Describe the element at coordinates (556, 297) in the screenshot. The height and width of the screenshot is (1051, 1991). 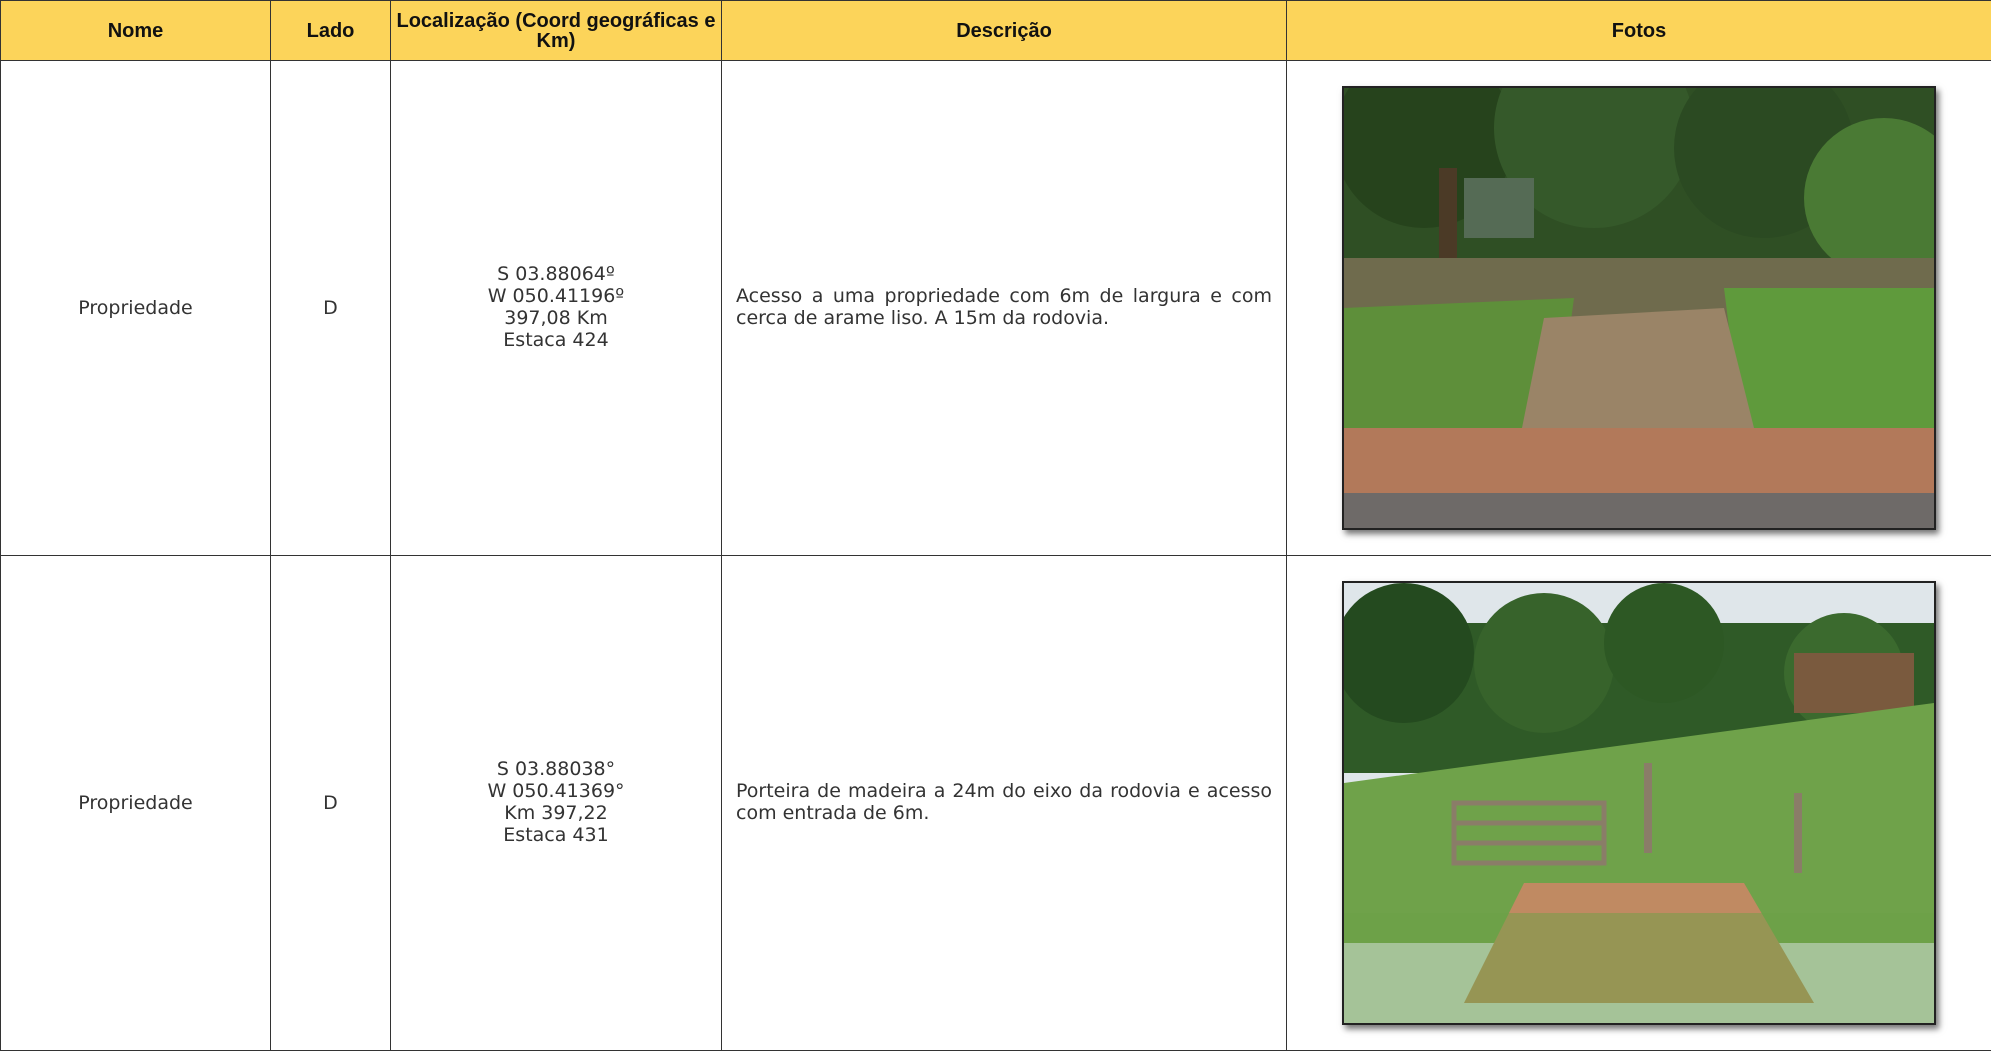
I see `location-line: W 050.41196º` at that location.